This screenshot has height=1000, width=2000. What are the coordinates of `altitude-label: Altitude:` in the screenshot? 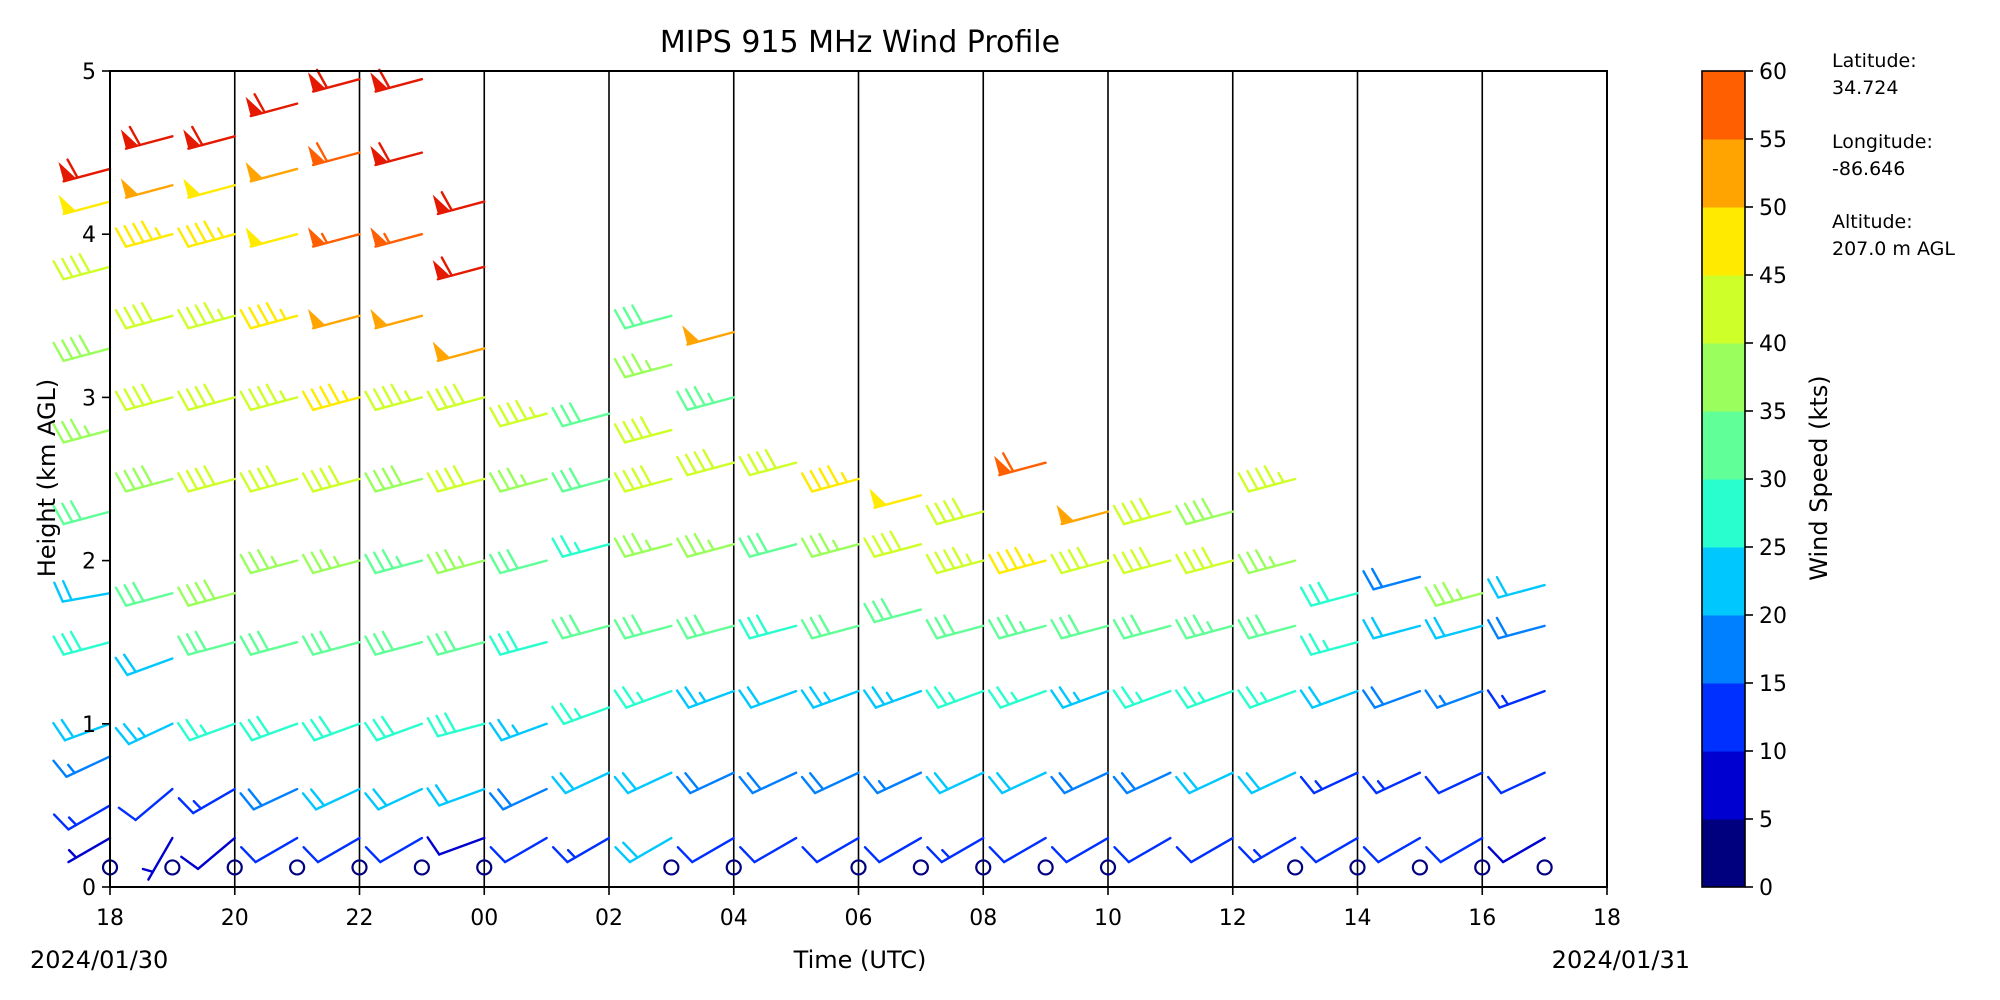 It's located at (1872, 222).